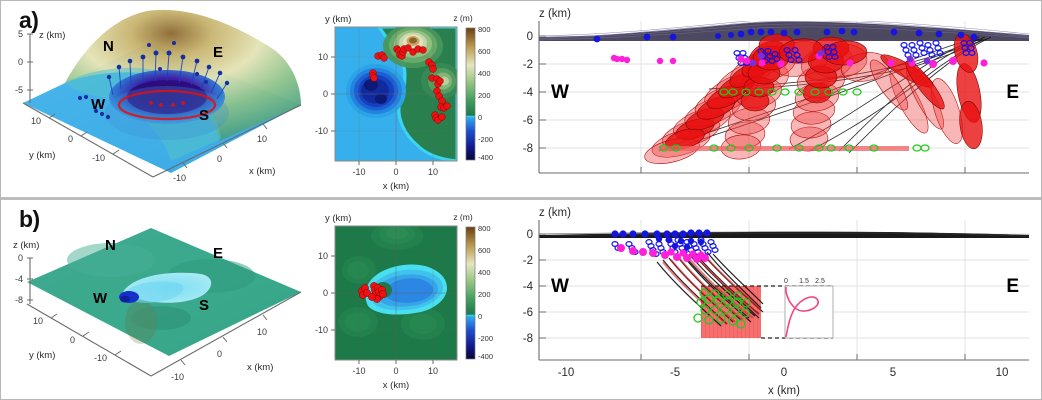  Describe the element at coordinates (433, 172) in the screenshot. I see `map-x-tick-a-2: 10` at that location.